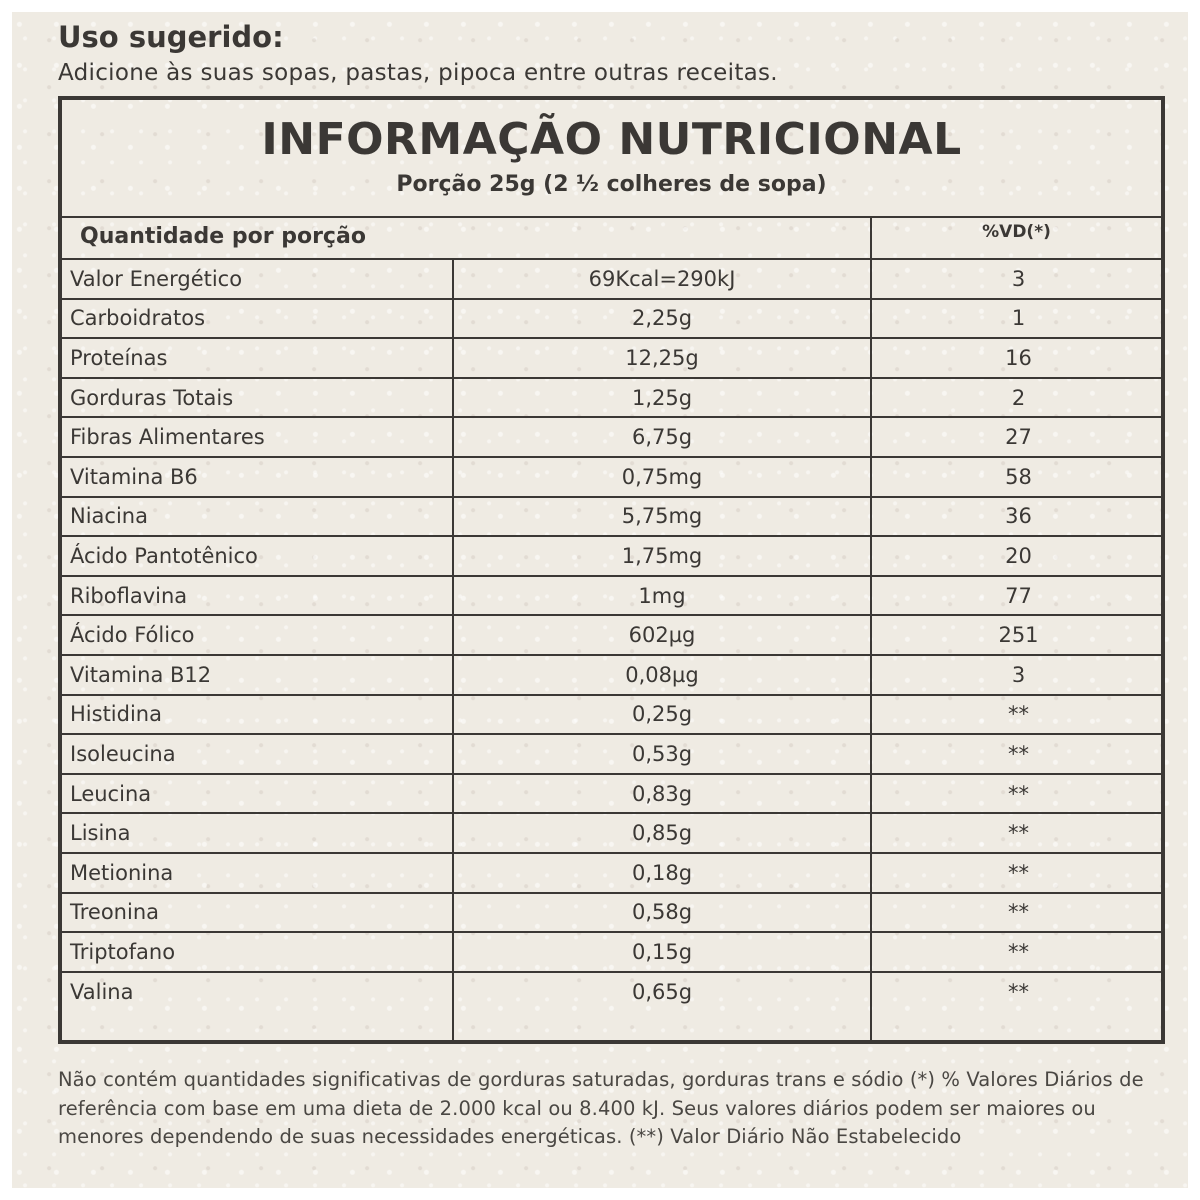 The image size is (1200, 1200). I want to click on table-row: Valina 0,65g **, so click(611, 993).